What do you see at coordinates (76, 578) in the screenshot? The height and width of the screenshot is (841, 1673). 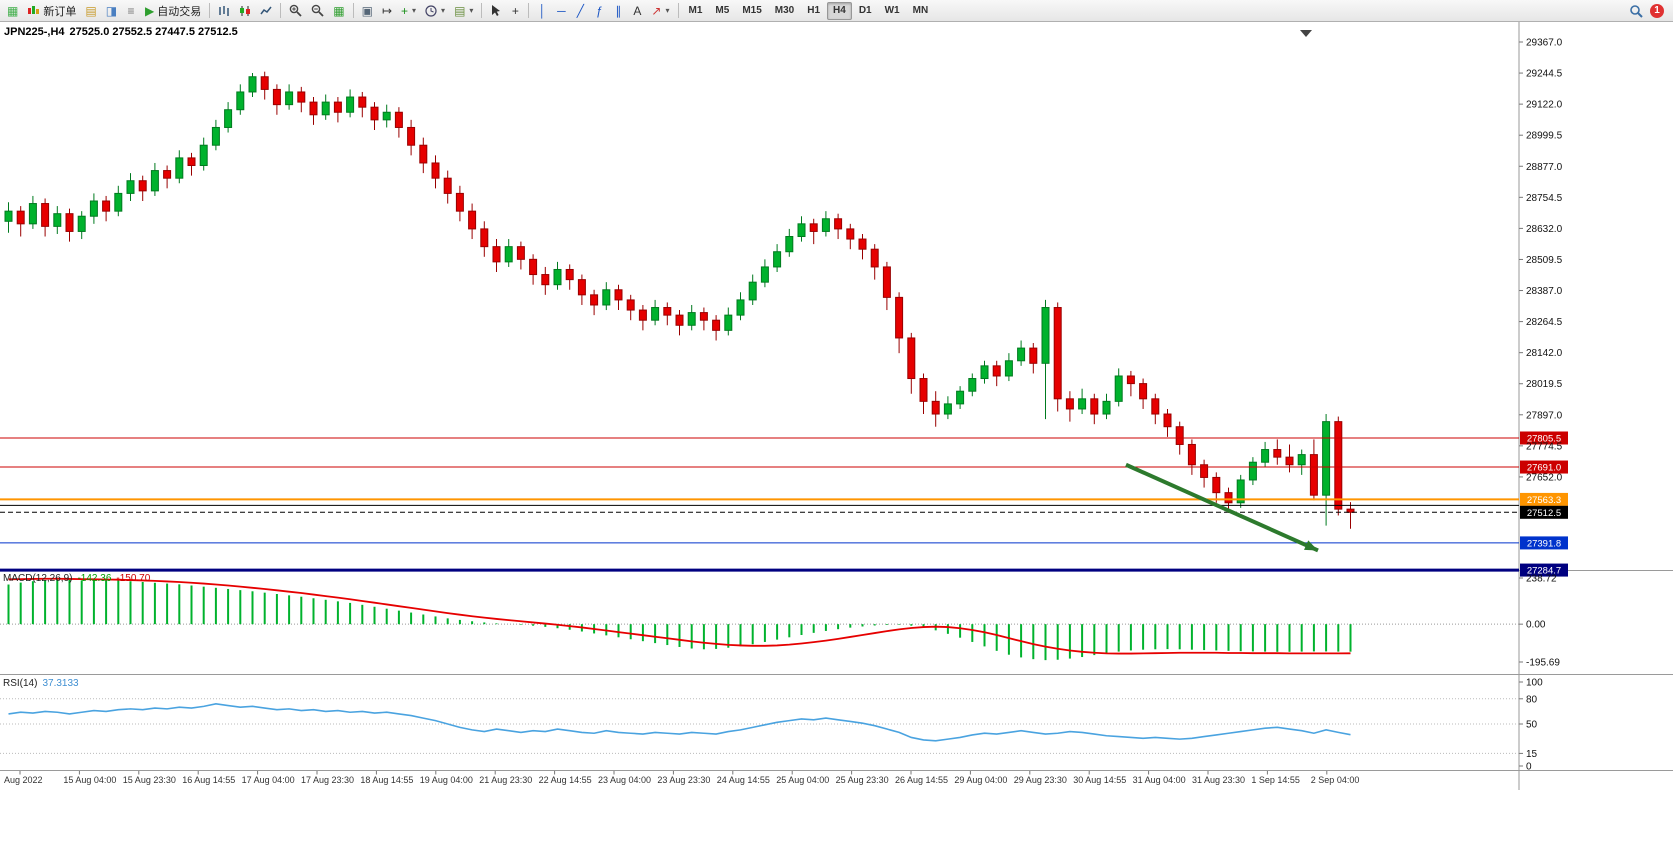 I see `macd-label: MACD(12,26,9) -142.36 -150.70` at bounding box center [76, 578].